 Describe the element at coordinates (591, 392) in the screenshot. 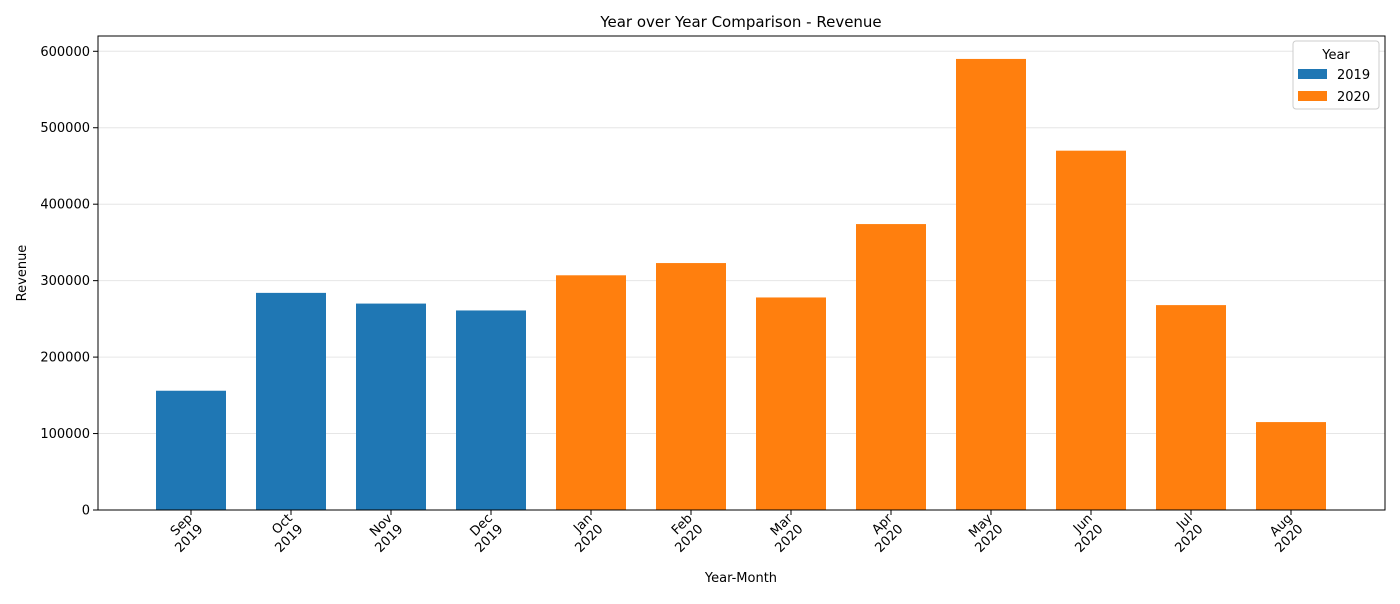

I see `bar-jan-2020` at that location.